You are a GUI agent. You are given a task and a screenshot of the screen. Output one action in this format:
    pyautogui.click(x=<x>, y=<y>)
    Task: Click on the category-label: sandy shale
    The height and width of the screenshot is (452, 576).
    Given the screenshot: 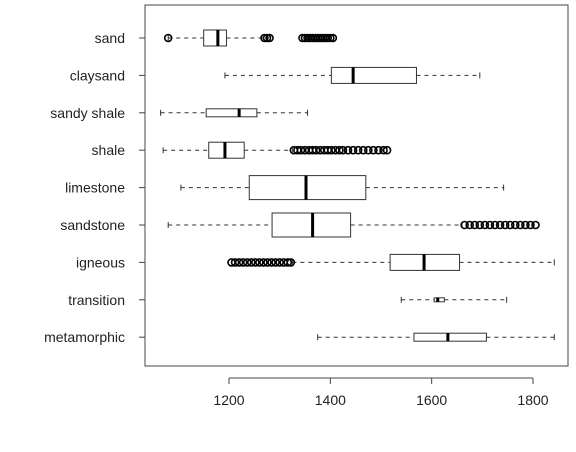 What is the action you would take?
    pyautogui.click(x=87, y=113)
    